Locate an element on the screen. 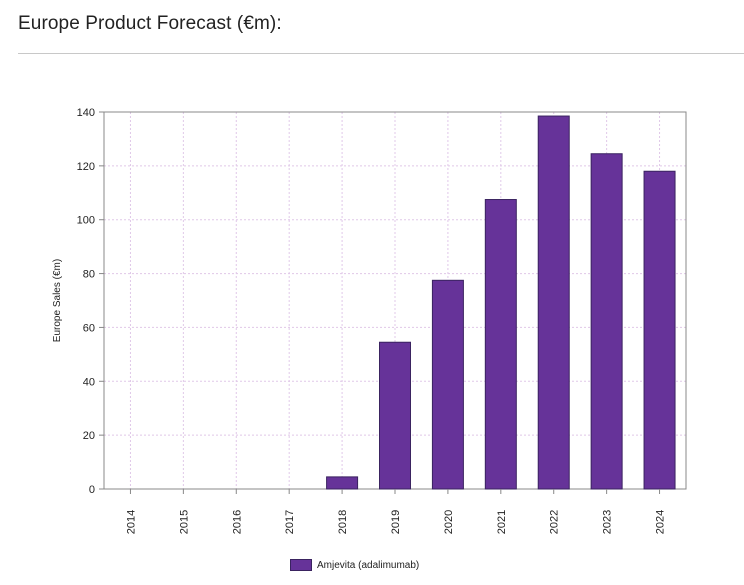 The height and width of the screenshot is (585, 744). x-tick-label: 2016 is located at coordinates (237, 522).